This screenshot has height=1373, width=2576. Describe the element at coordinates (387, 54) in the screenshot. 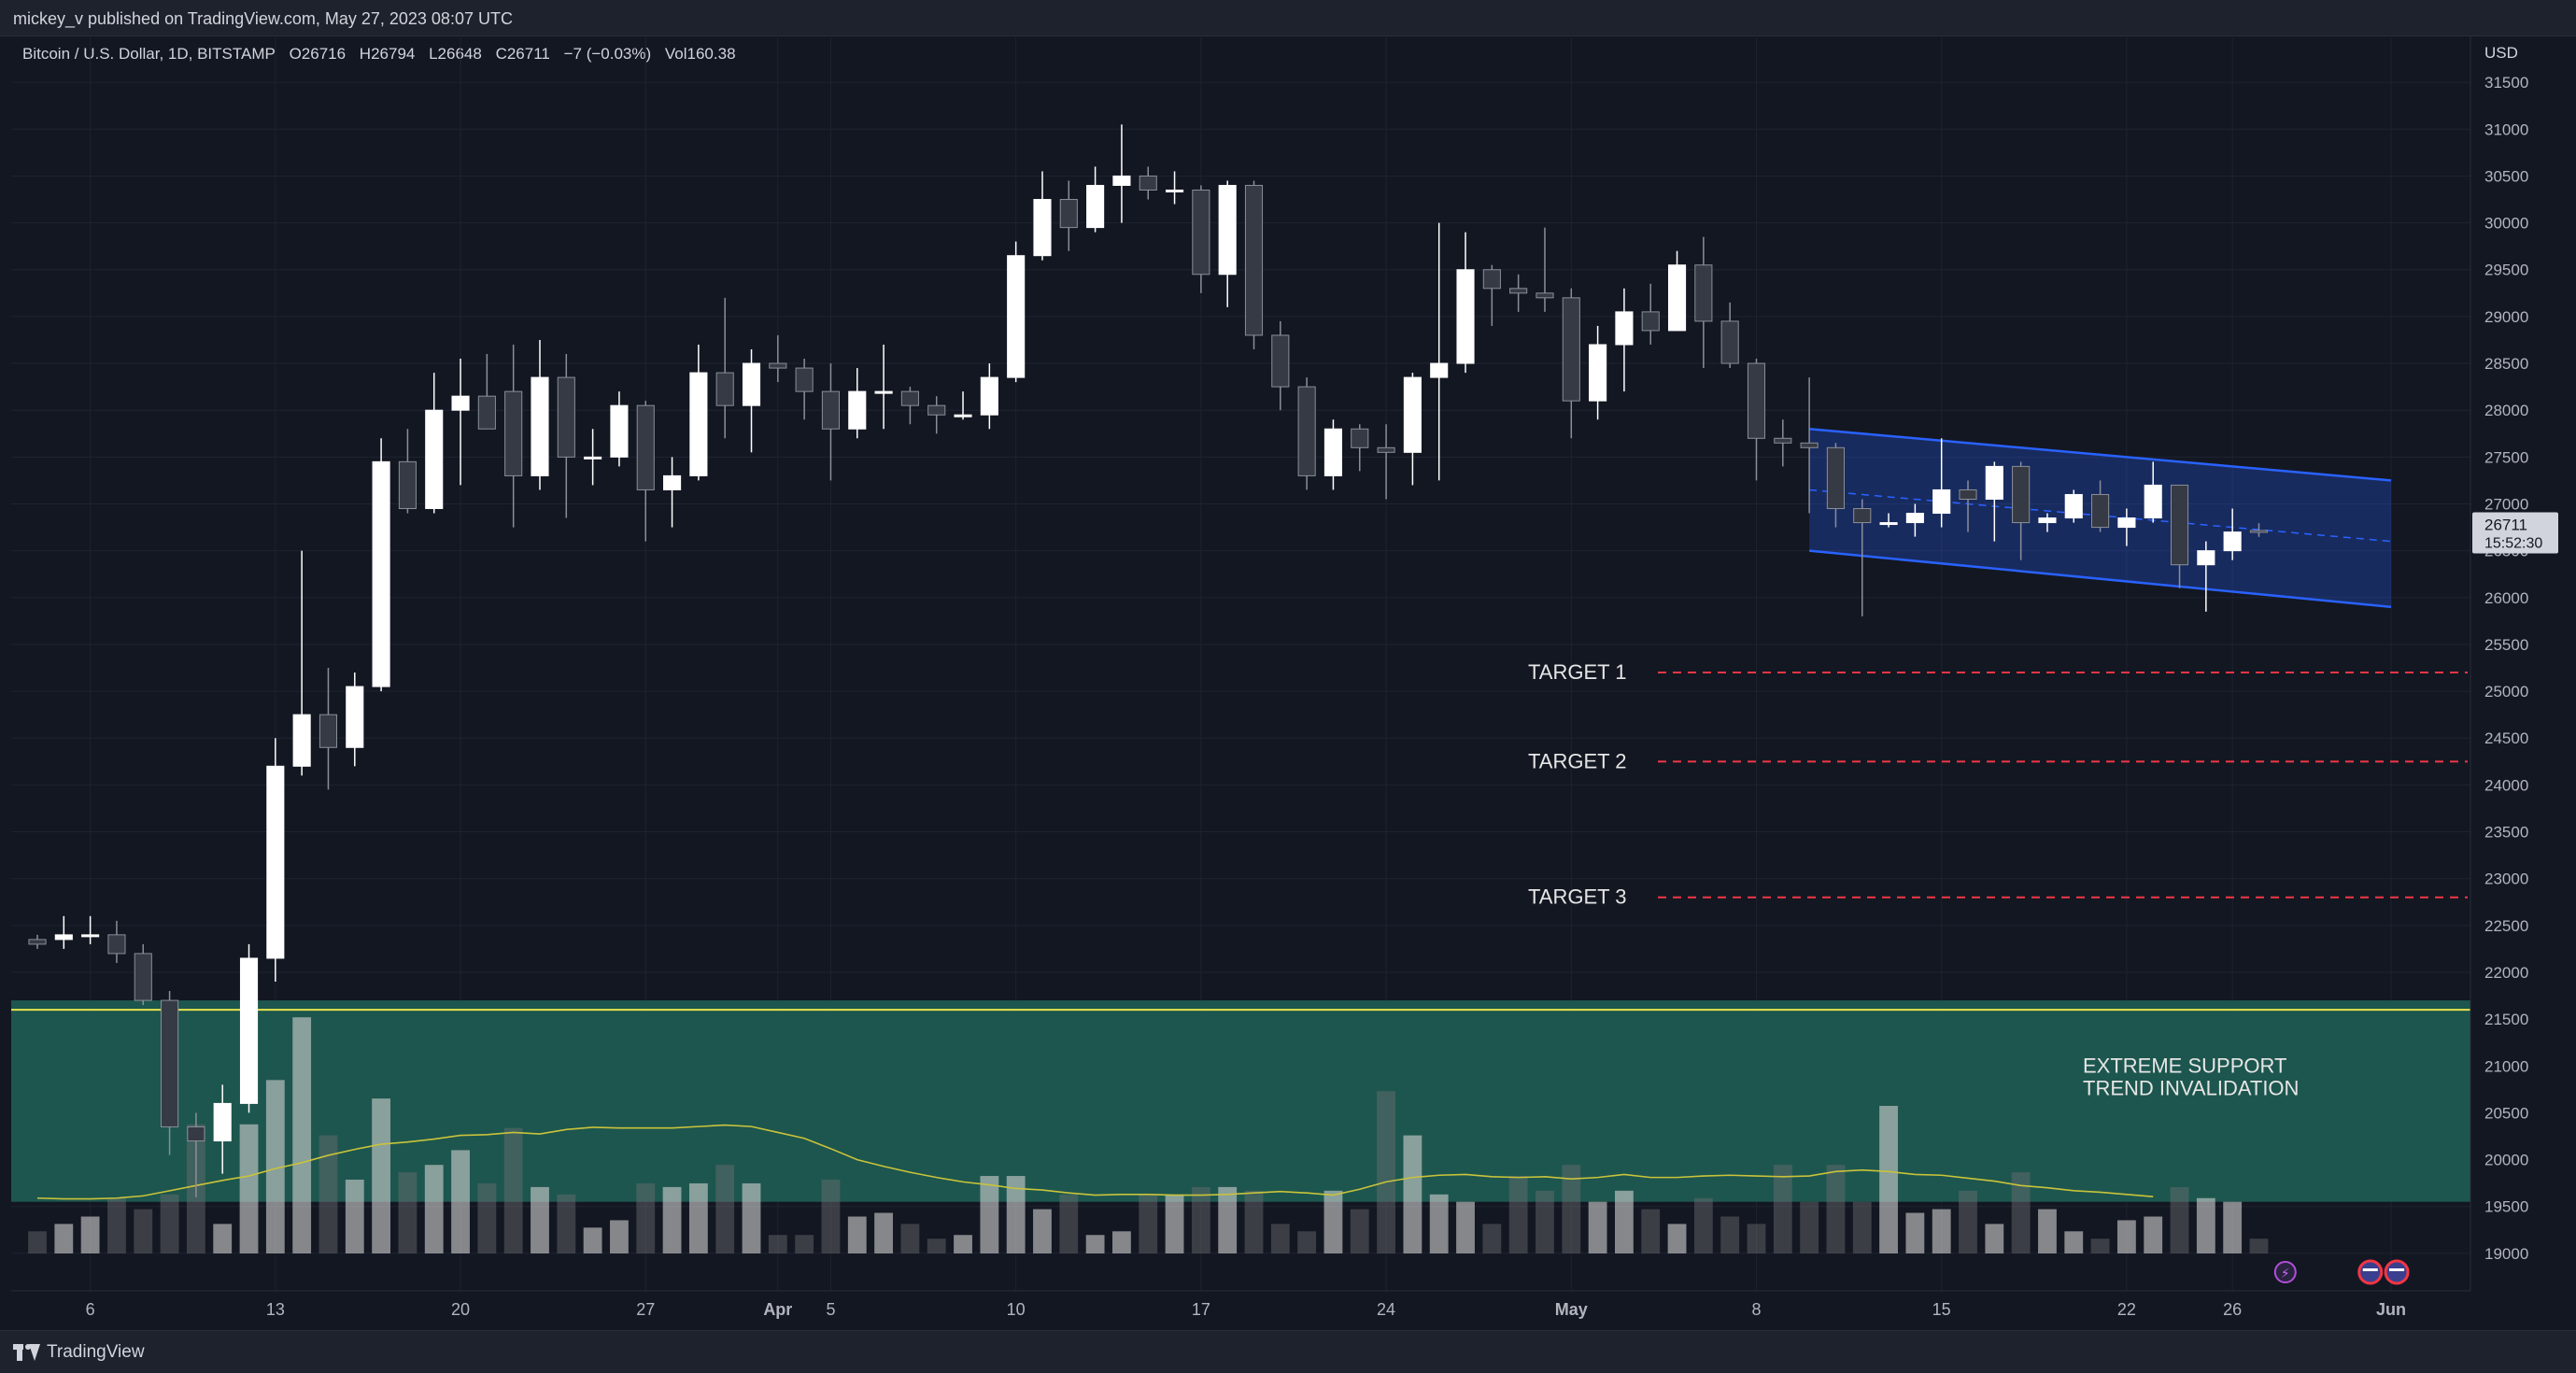

I see `legend-high: H26794` at that location.